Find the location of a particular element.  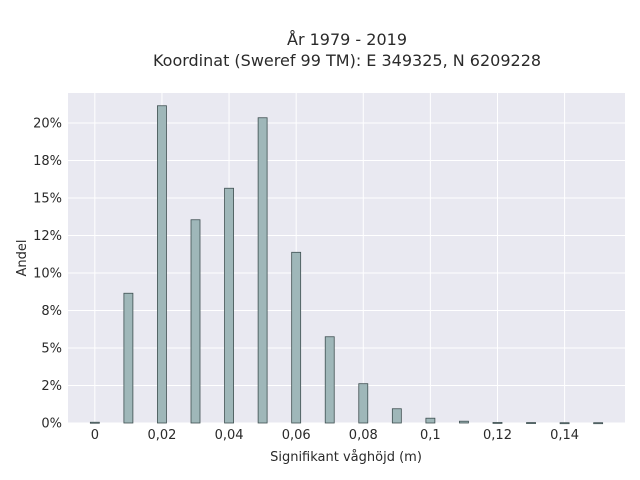

y-tick-label: 0% is located at coordinates (51, 424).